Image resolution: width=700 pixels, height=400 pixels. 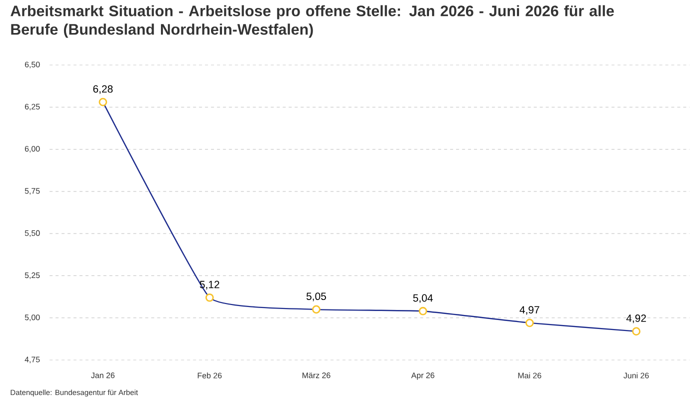 What do you see at coordinates (312, 21) in the screenshot?
I see `chart-title: Arbeitsmarkt Situation - Arbeitslose pro offene Stelle: Jan 2026 - Juni 2026 für alle Berufe (Bundesland Nordrhein-Westfalen)` at bounding box center [312, 21].